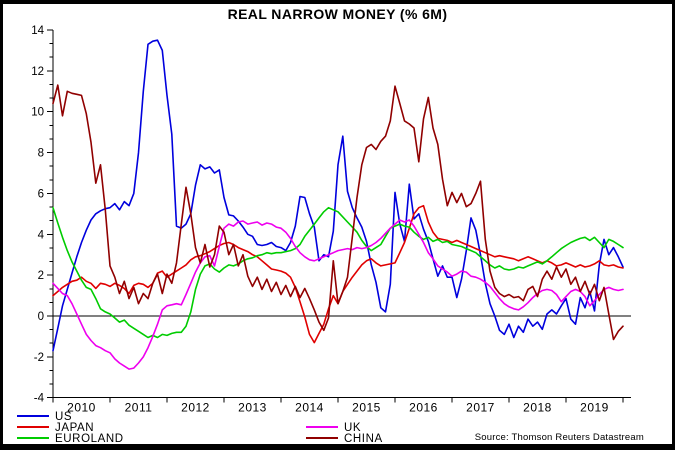 This screenshot has height=450, width=675. I want to click on x-tick-label: 2012, so click(195, 408).